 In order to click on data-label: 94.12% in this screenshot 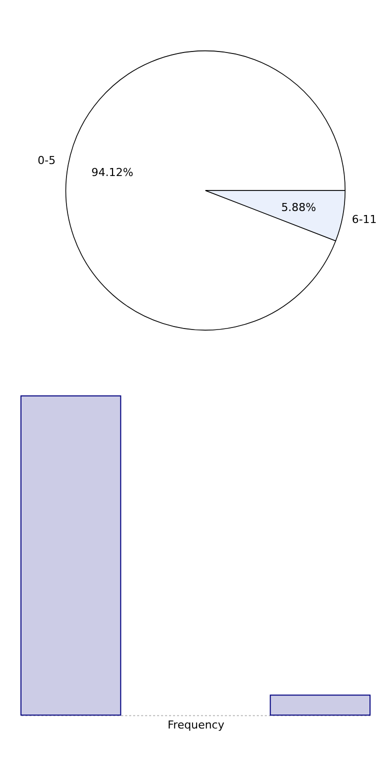, I will do `click(112, 173)`.